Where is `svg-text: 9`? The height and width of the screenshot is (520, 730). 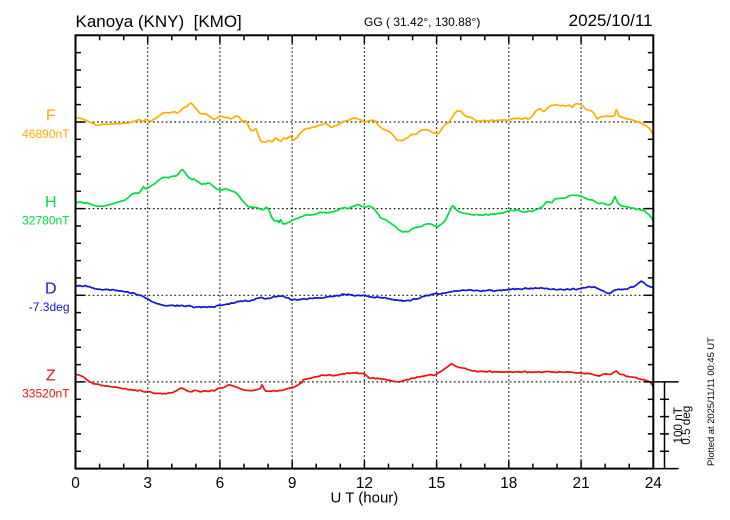
svg-text: 9 is located at coordinates (292, 483).